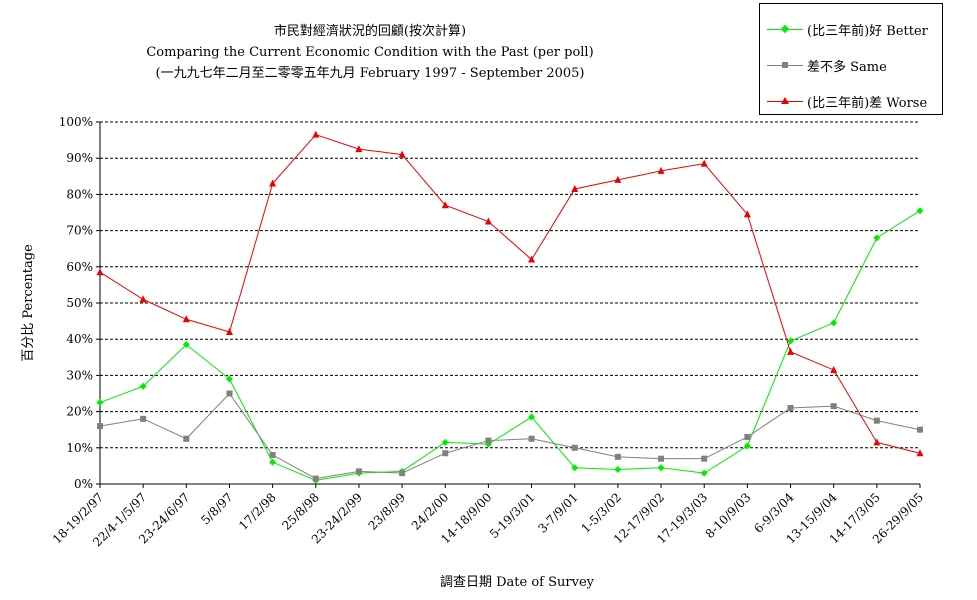 Image resolution: width=977 pixels, height=600 pixels. Describe the element at coordinates (785, 101) in the screenshot. I see `legend-marker-worse` at that location.